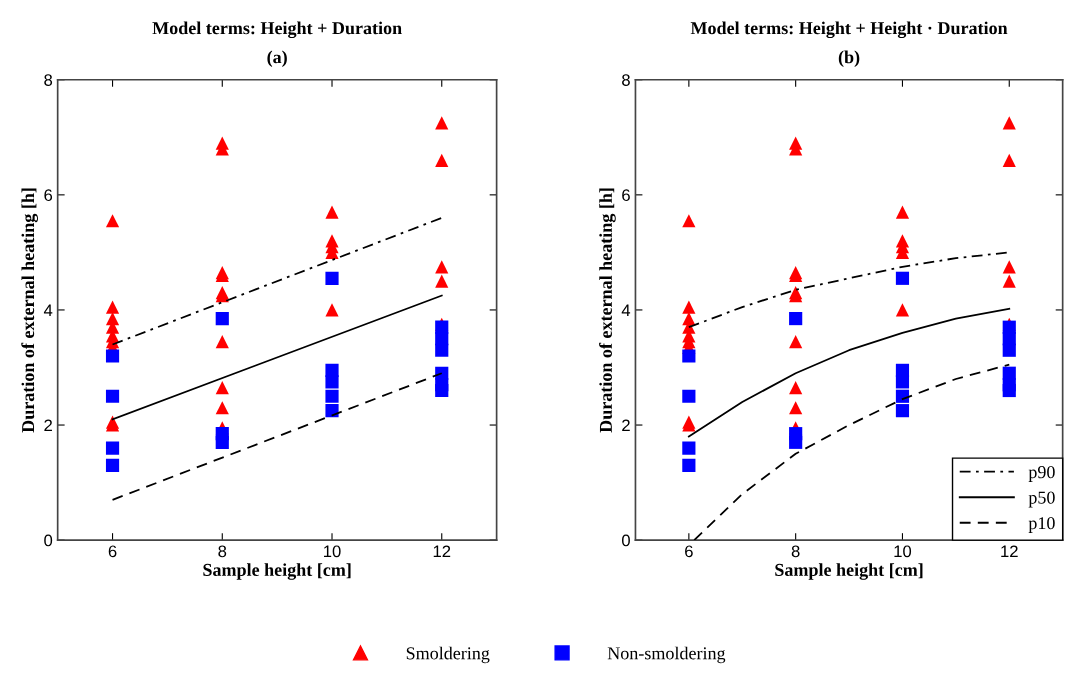  What do you see at coordinates (1041, 525) in the screenshot?
I see `legend-label: p10` at bounding box center [1041, 525].